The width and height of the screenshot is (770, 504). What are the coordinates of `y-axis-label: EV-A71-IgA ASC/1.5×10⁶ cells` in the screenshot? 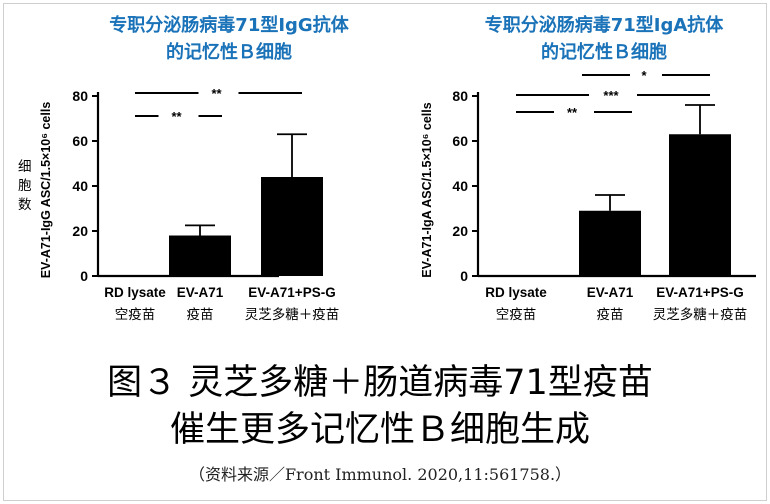 It's located at (427, 189).